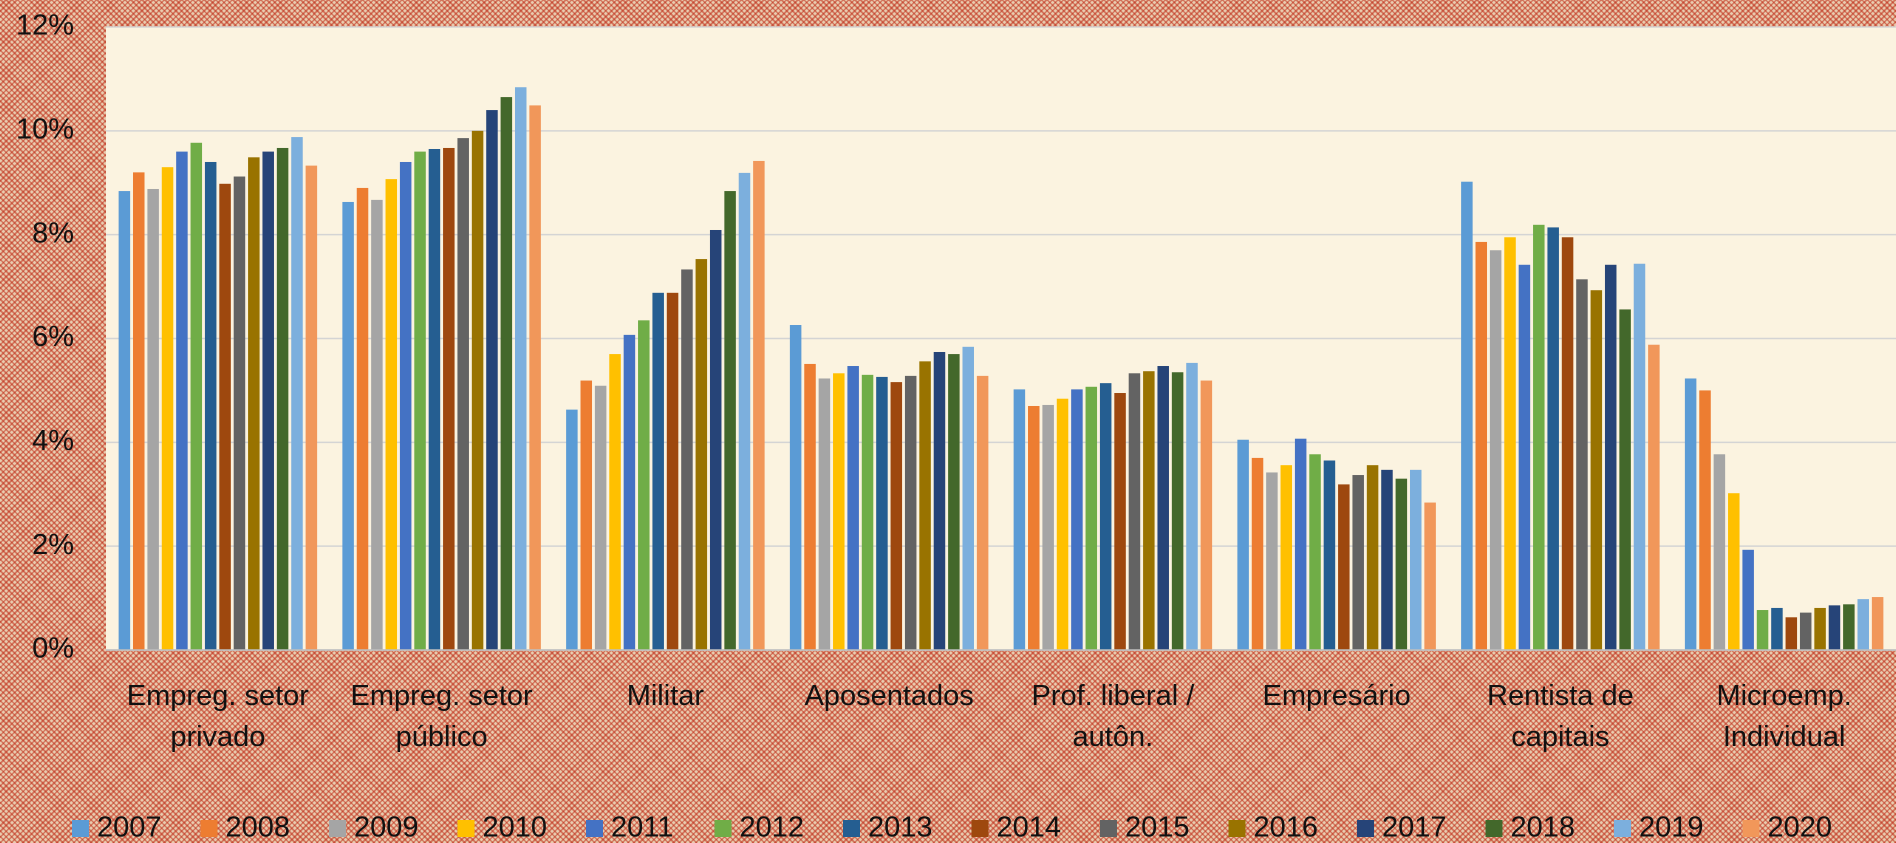 This screenshot has height=843, width=1896. I want to click on x-tick-label: Empresário, so click(1336, 696).